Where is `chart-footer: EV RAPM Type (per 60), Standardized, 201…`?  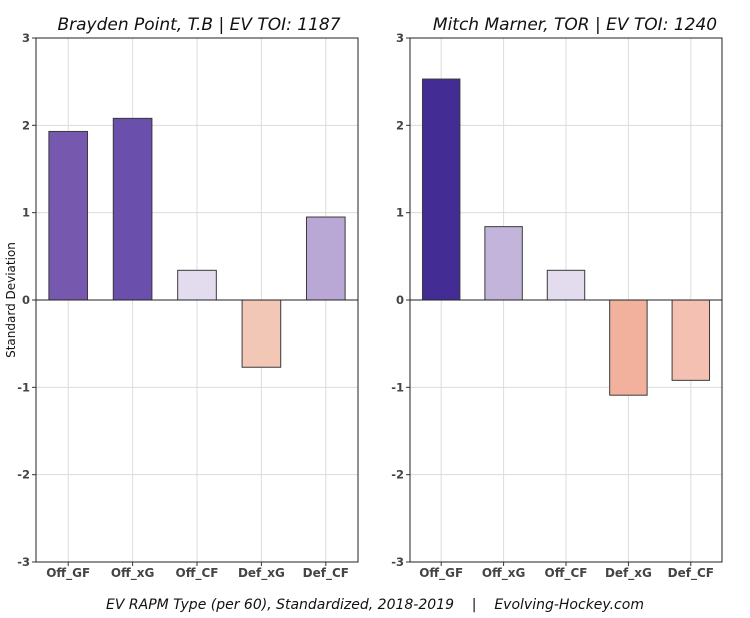 chart-footer: EV RAPM Type (per 60), Standardized, 201… is located at coordinates (375, 605).